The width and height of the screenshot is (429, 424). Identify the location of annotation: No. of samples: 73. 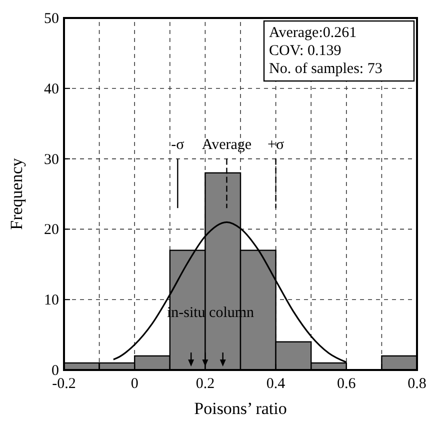
(325, 69).